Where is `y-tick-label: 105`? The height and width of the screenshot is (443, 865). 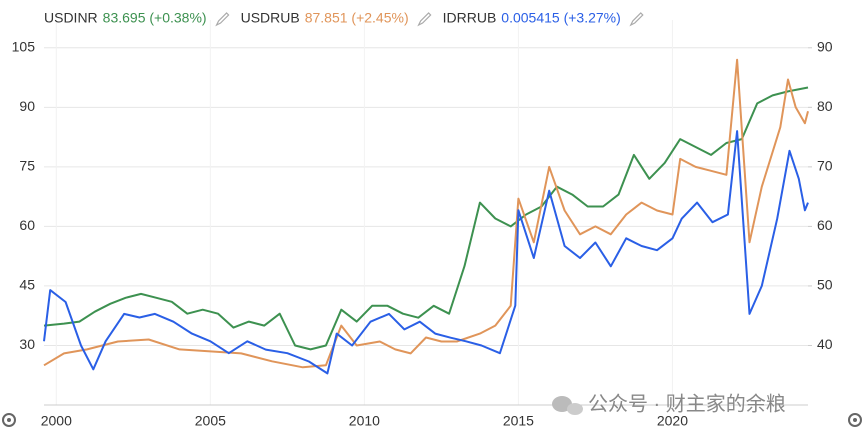
y-tick-label: 105 is located at coordinates (24, 46).